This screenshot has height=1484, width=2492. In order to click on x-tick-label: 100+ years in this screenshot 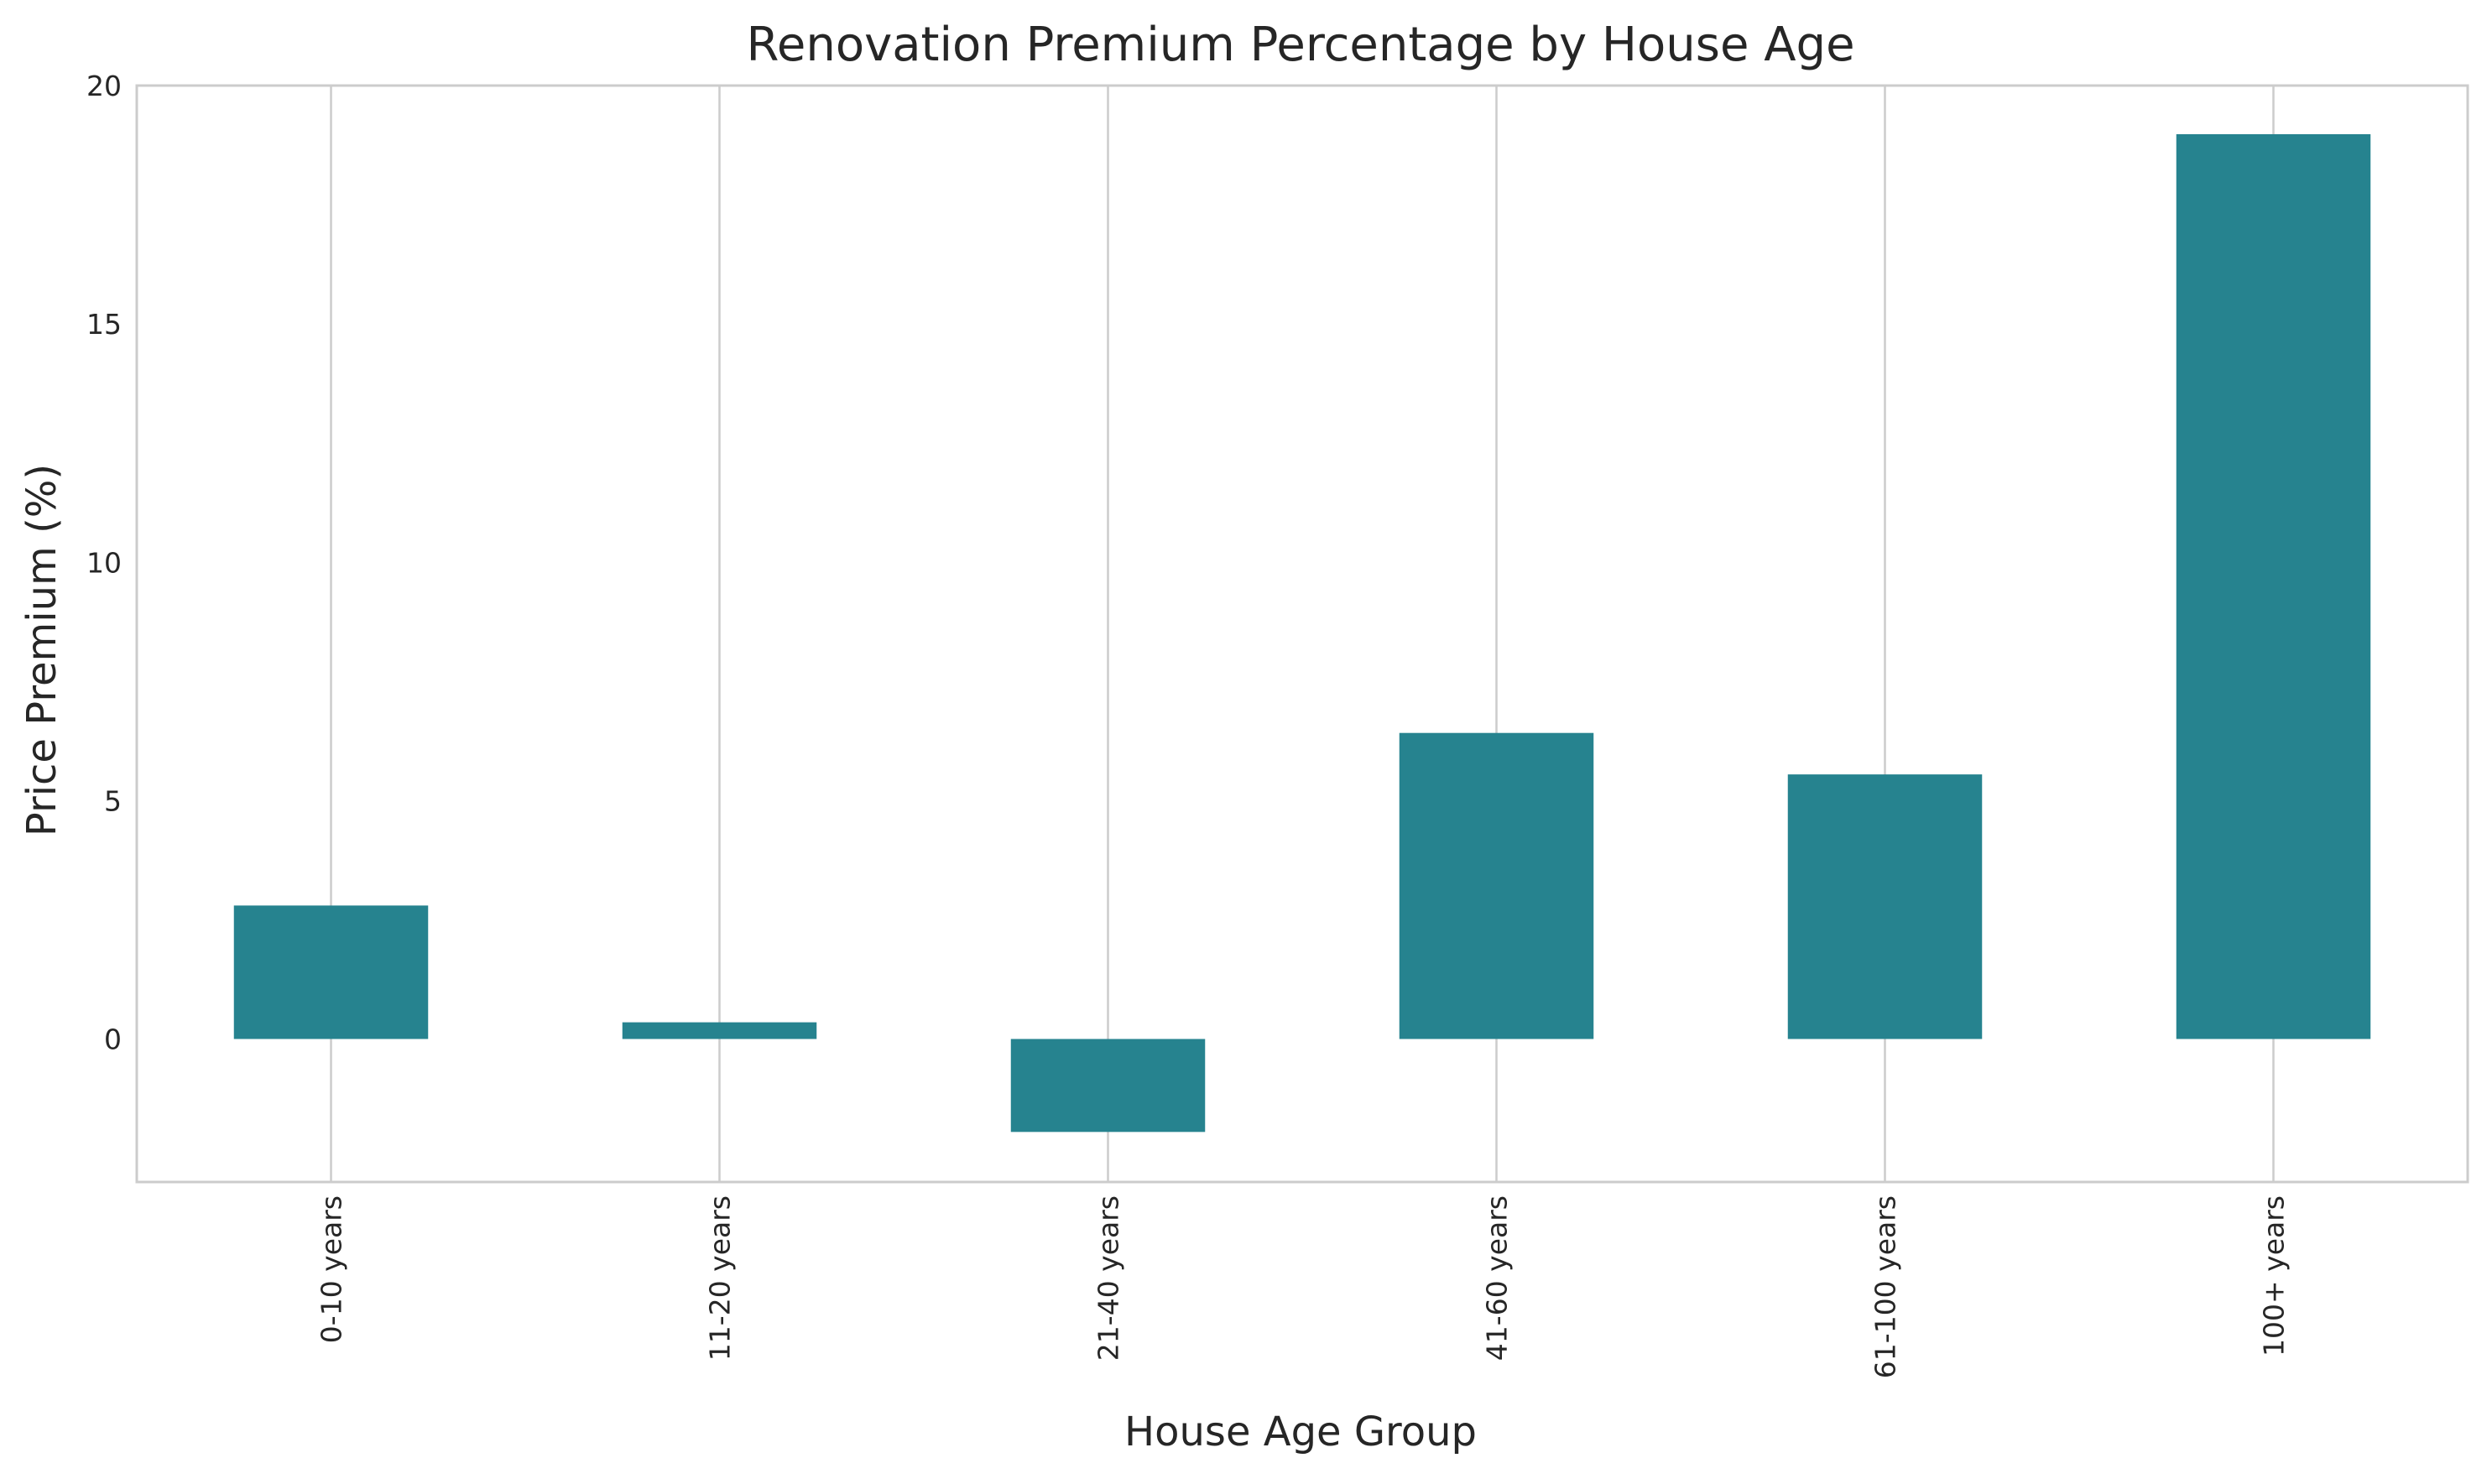, I will do `click(2274, 1275)`.